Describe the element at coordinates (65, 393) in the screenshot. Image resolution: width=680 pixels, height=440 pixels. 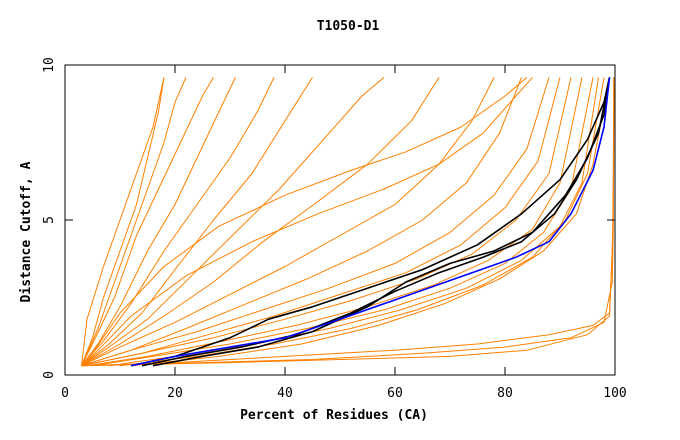
I see `x-tick-label-0: 0` at that location.